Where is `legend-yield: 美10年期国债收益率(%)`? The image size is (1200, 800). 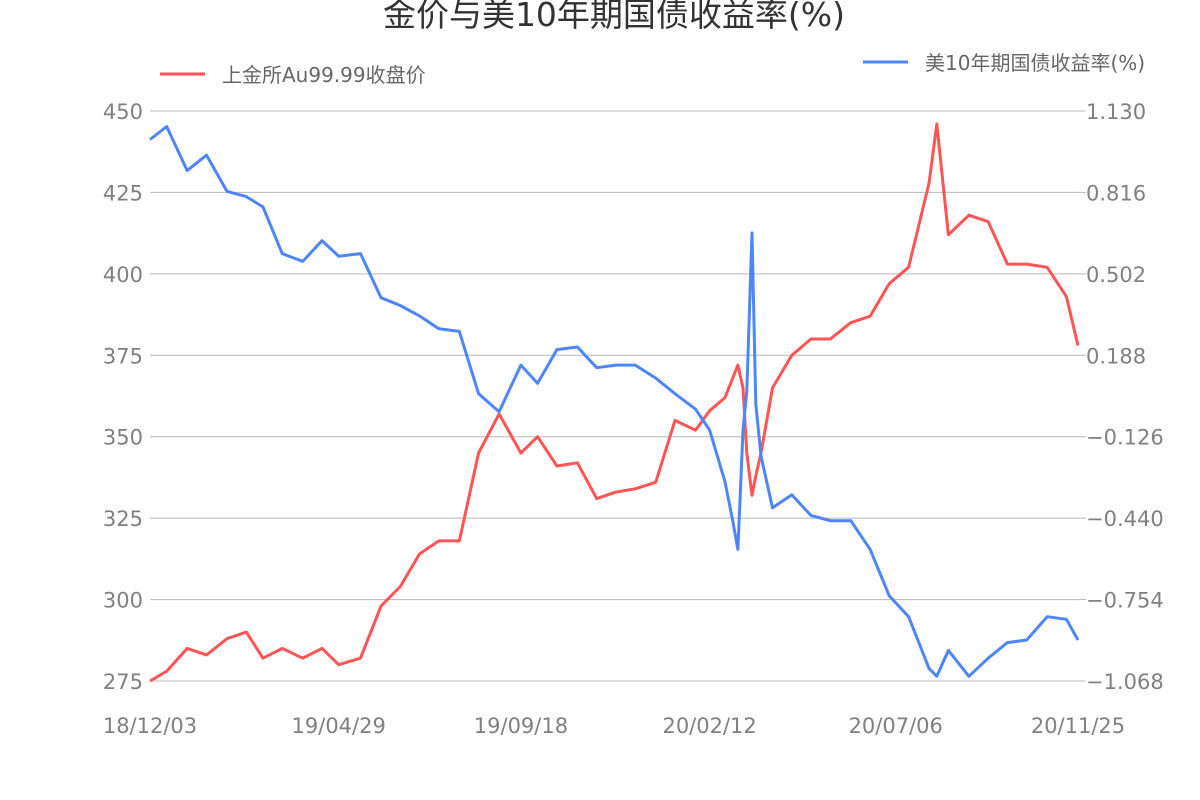 legend-yield: 美10年期国债收益率(%) is located at coordinates (1004, 63).